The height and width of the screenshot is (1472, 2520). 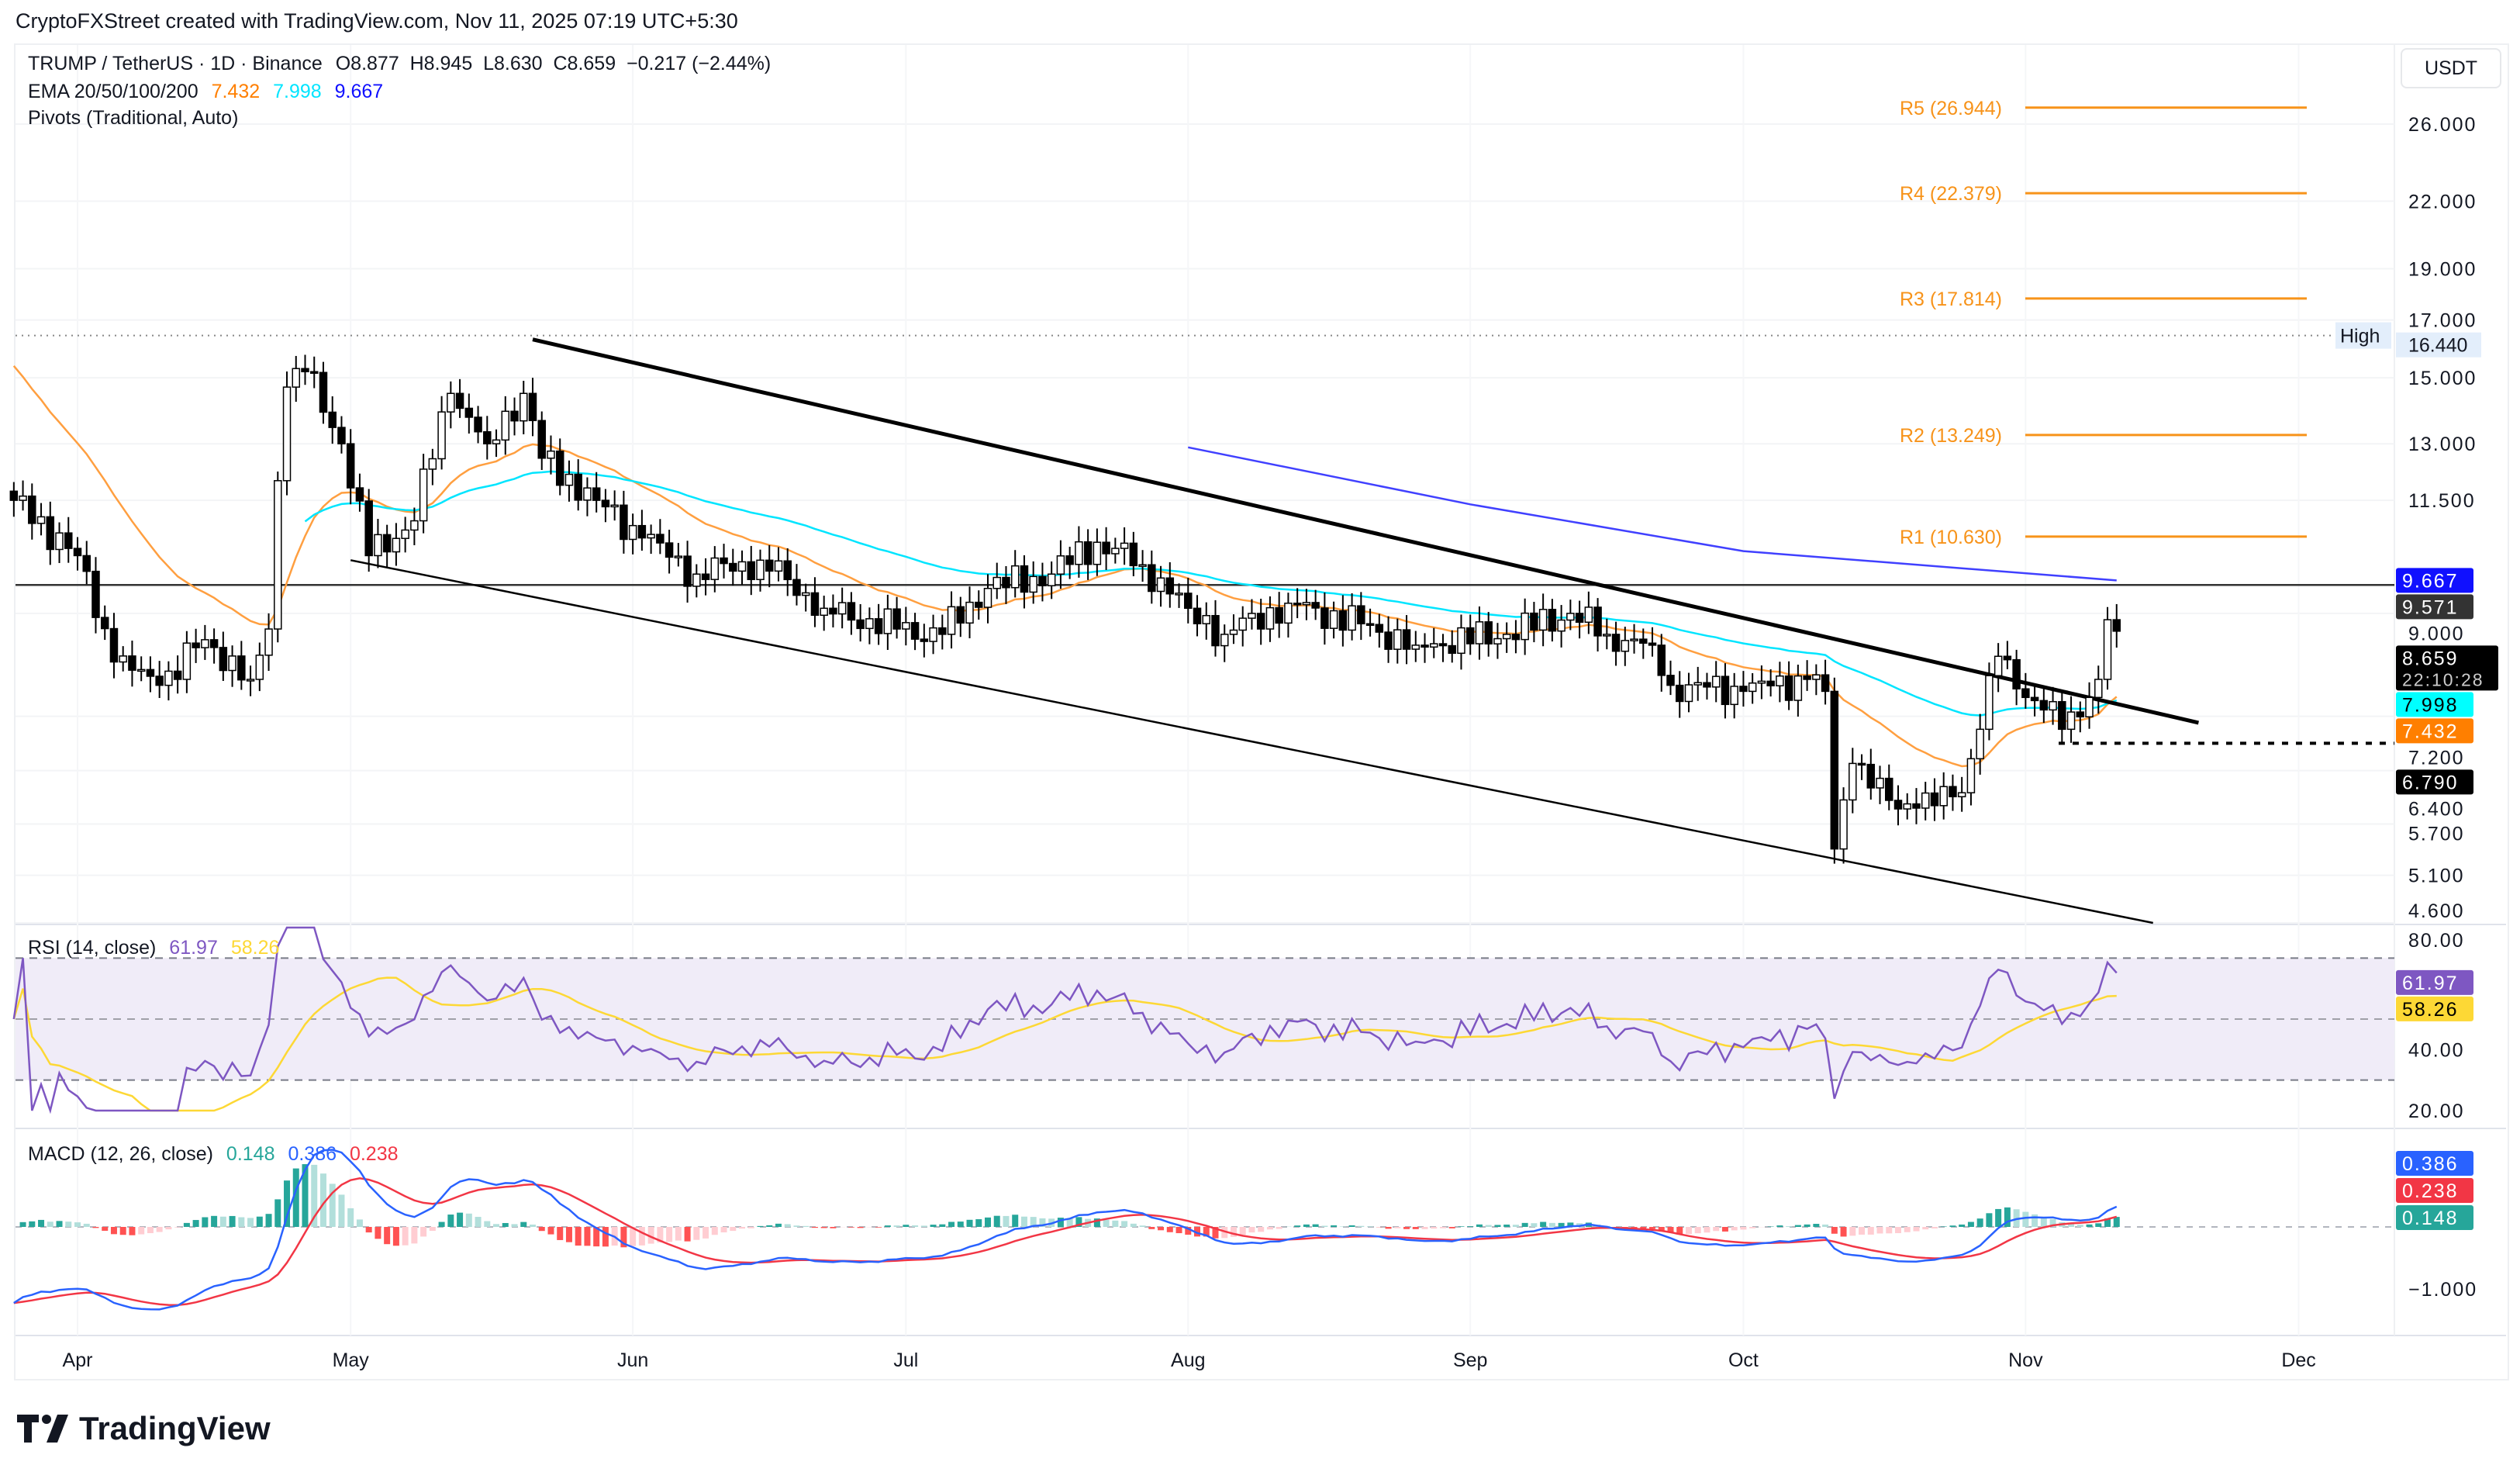 What do you see at coordinates (144, 1428) in the screenshot?
I see `tradingview-logo: TradingView` at bounding box center [144, 1428].